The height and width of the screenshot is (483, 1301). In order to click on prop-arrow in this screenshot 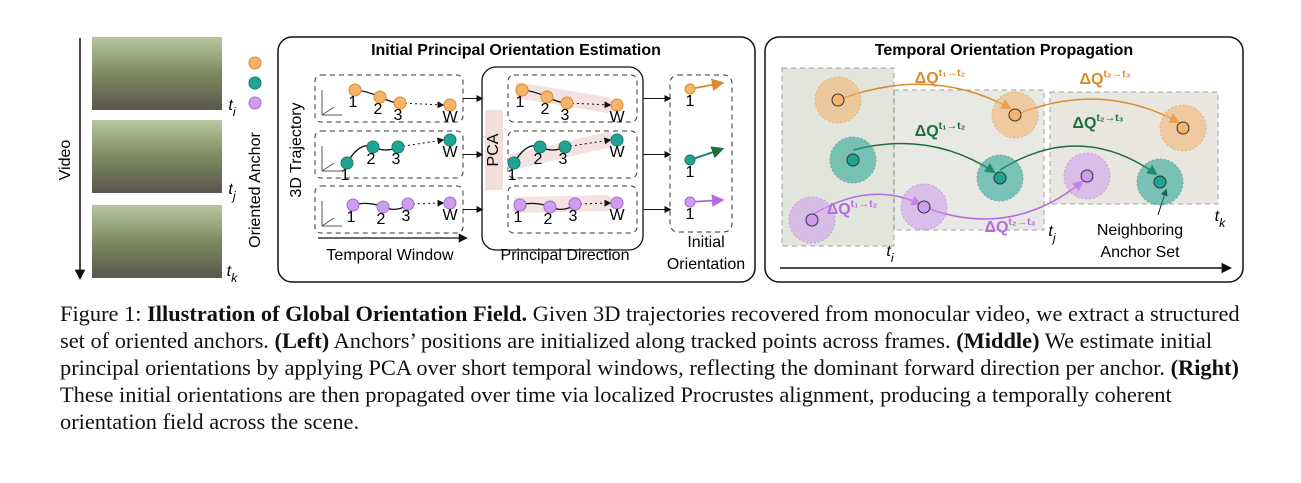, I will do `click(1078, 160)`.